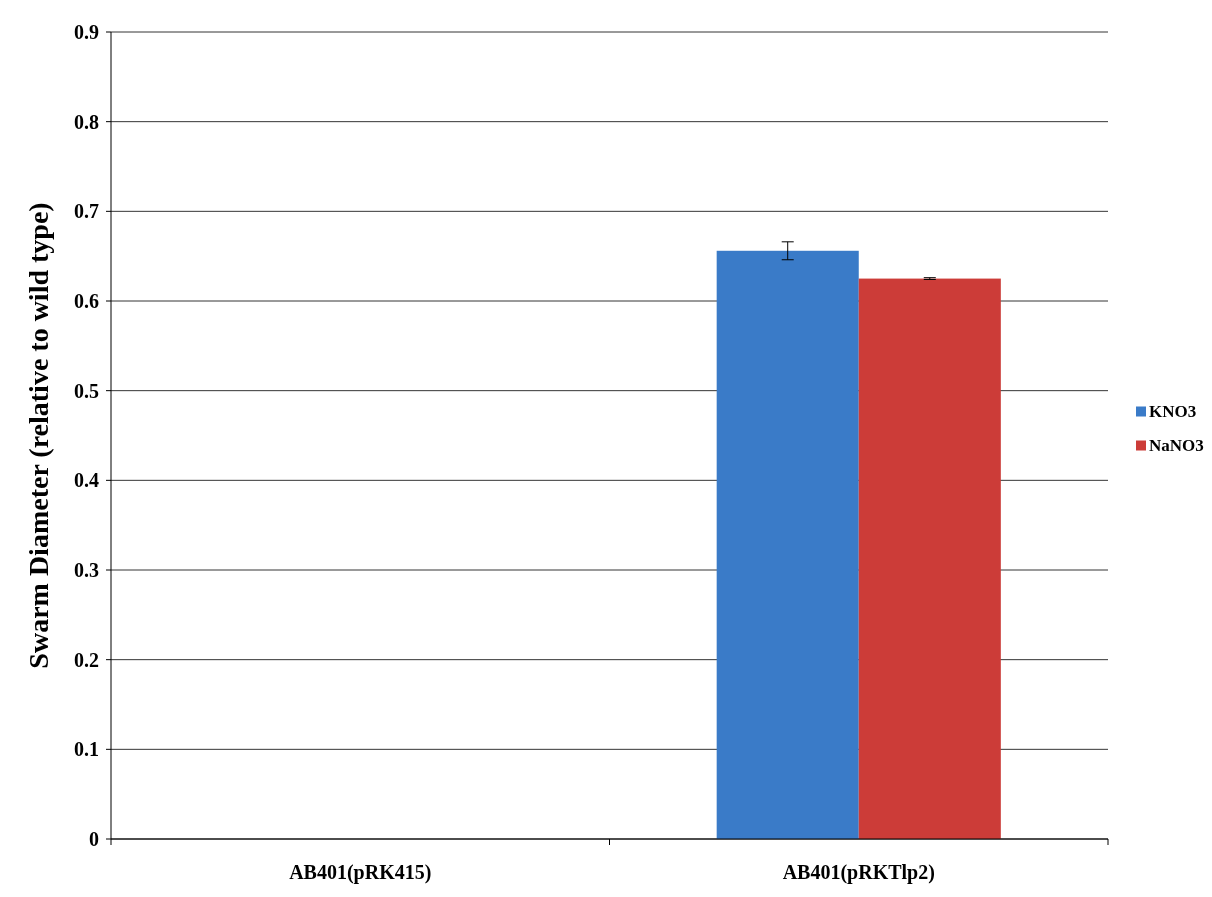 The width and height of the screenshot is (1212, 897). What do you see at coordinates (86, 749) in the screenshot?
I see `y-tick-label: 0.1` at bounding box center [86, 749].